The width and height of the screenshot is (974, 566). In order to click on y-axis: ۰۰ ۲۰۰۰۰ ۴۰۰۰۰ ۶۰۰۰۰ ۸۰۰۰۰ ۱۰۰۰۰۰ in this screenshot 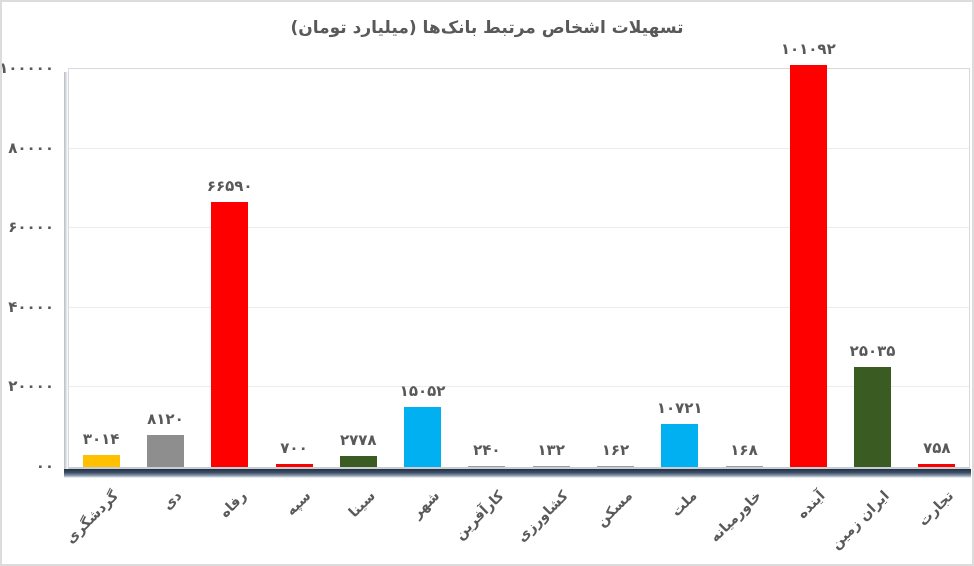, I will do `click(30, 267)`.